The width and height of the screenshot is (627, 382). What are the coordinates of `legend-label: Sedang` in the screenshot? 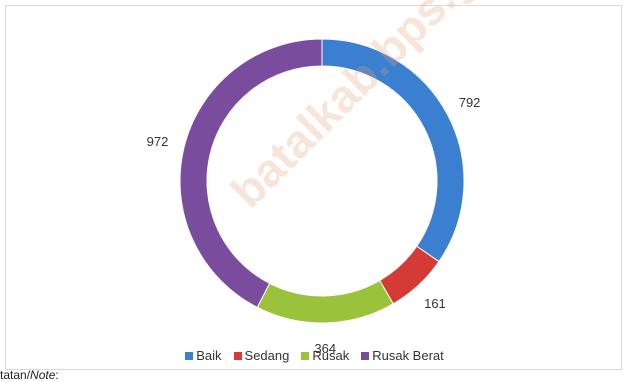 It's located at (267, 355).